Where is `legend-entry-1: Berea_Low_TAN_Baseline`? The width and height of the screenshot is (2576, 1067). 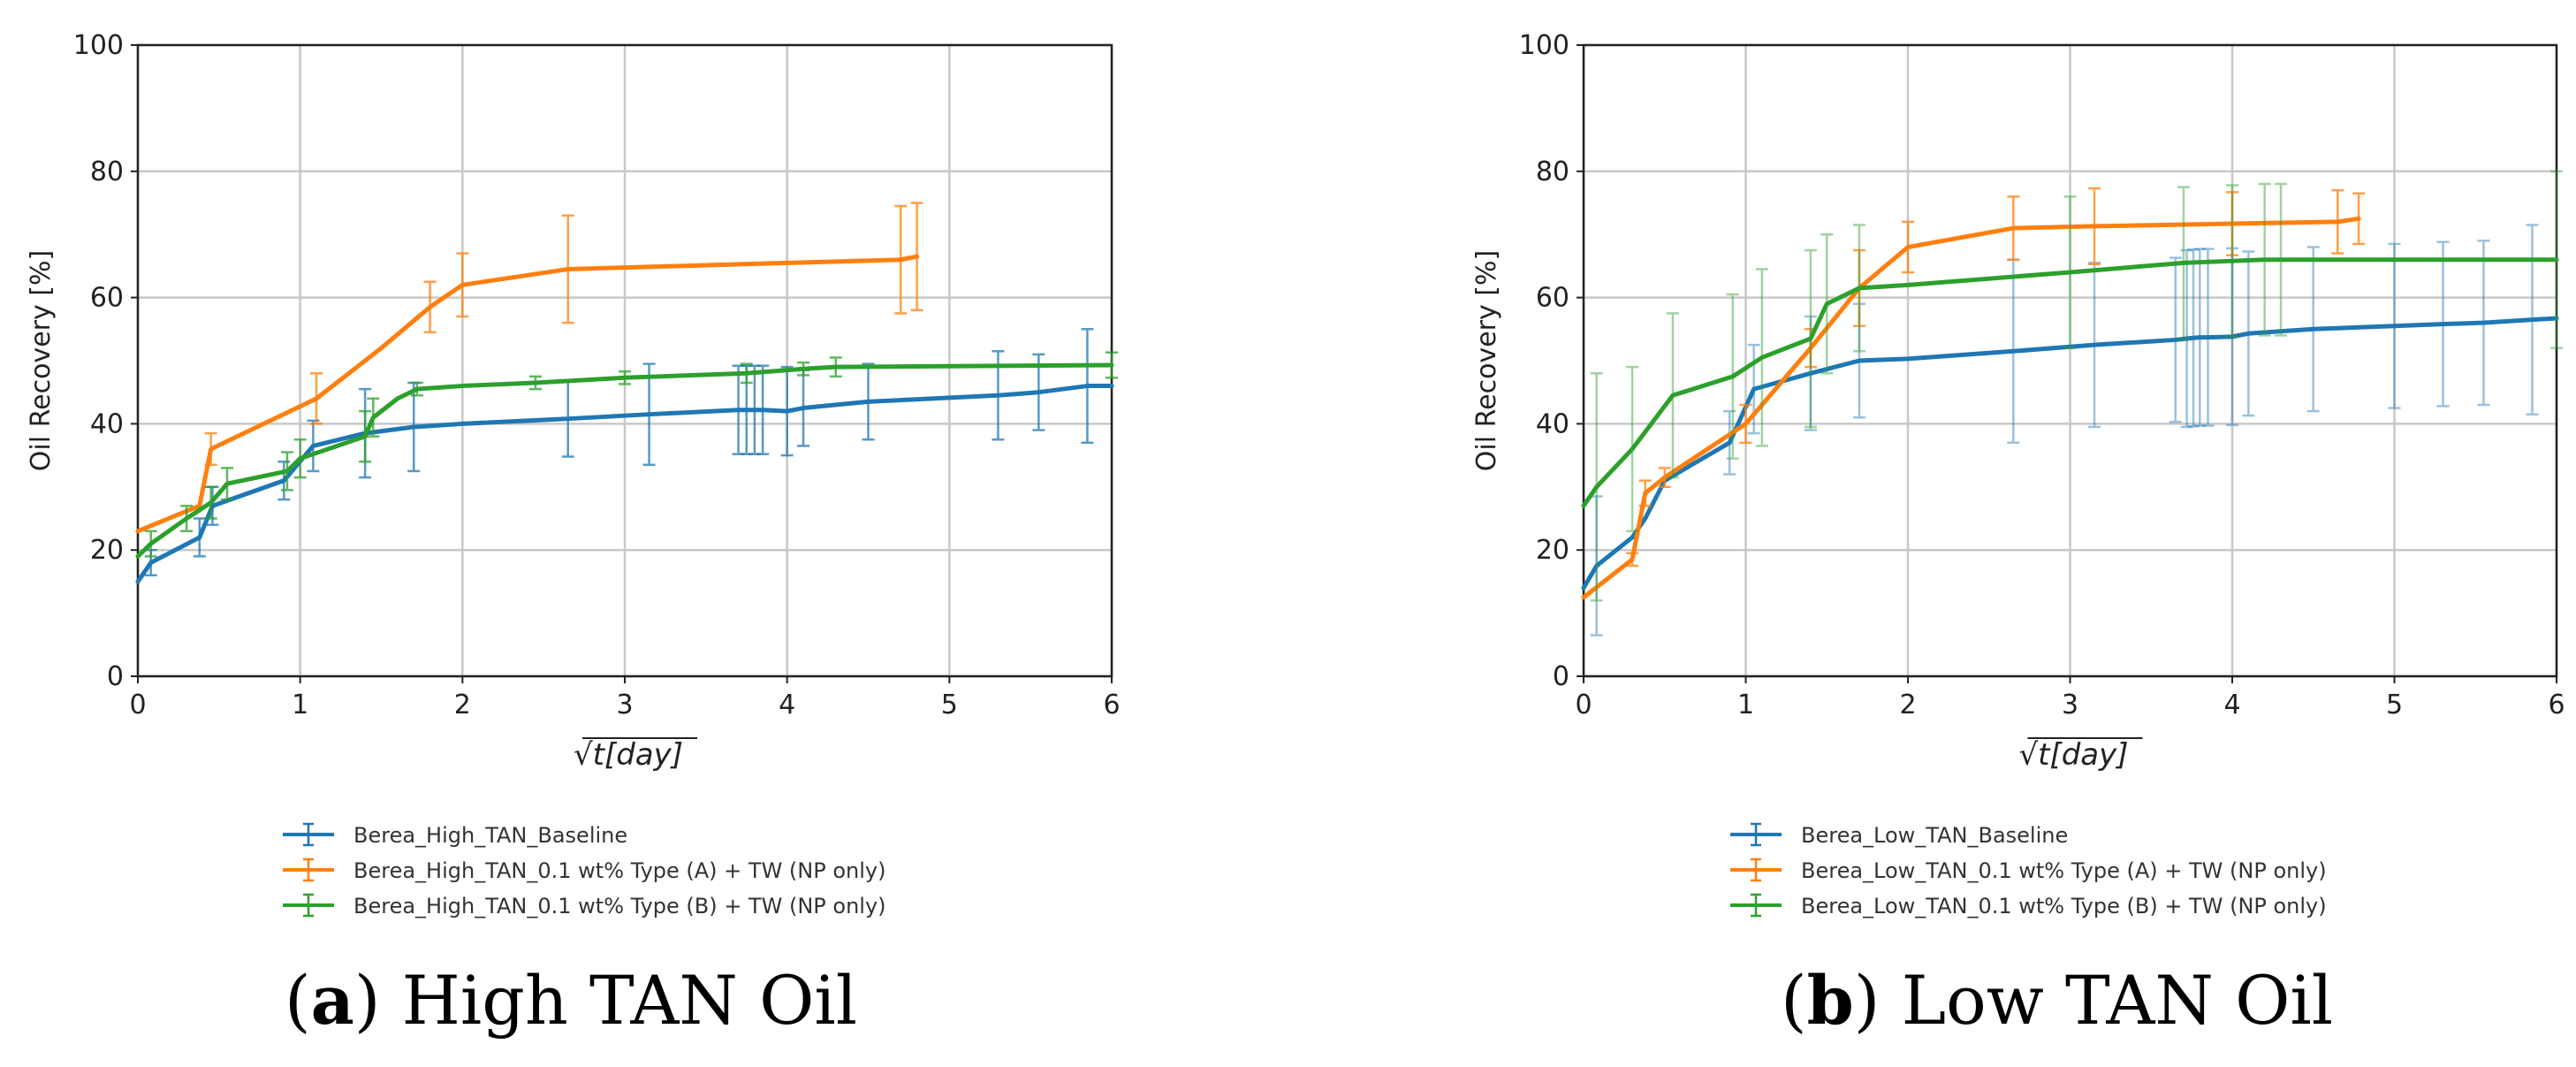
legend-entry-1: Berea_Low_TAN_Baseline is located at coordinates (1899, 835).